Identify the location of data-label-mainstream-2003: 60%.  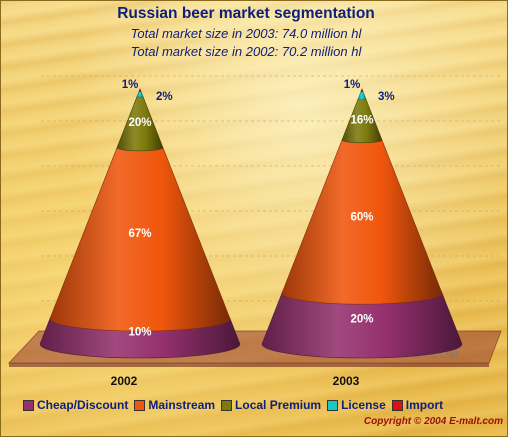
(361, 218).